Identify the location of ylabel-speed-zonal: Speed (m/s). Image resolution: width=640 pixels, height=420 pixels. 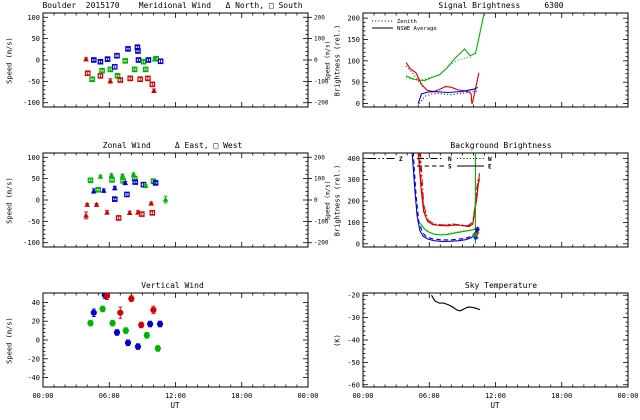
(9, 200).